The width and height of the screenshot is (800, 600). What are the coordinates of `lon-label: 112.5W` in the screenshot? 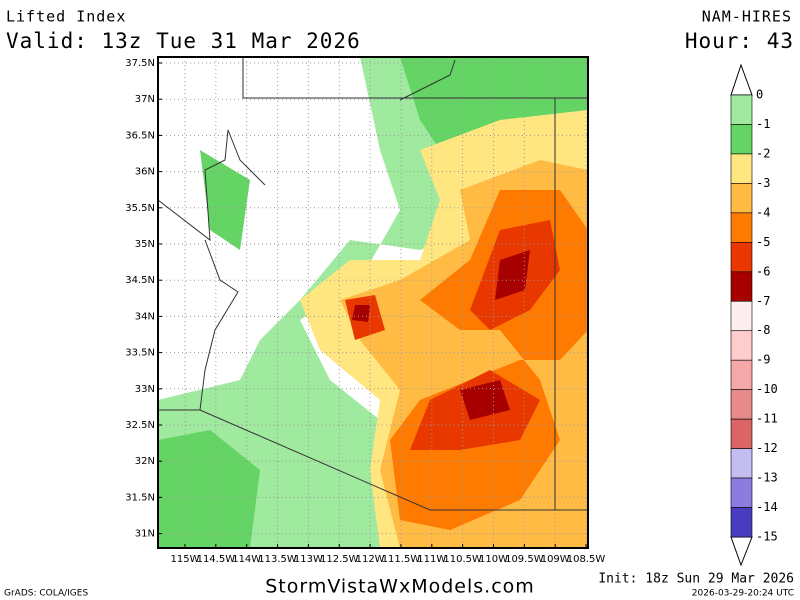 It's located at (339, 559).